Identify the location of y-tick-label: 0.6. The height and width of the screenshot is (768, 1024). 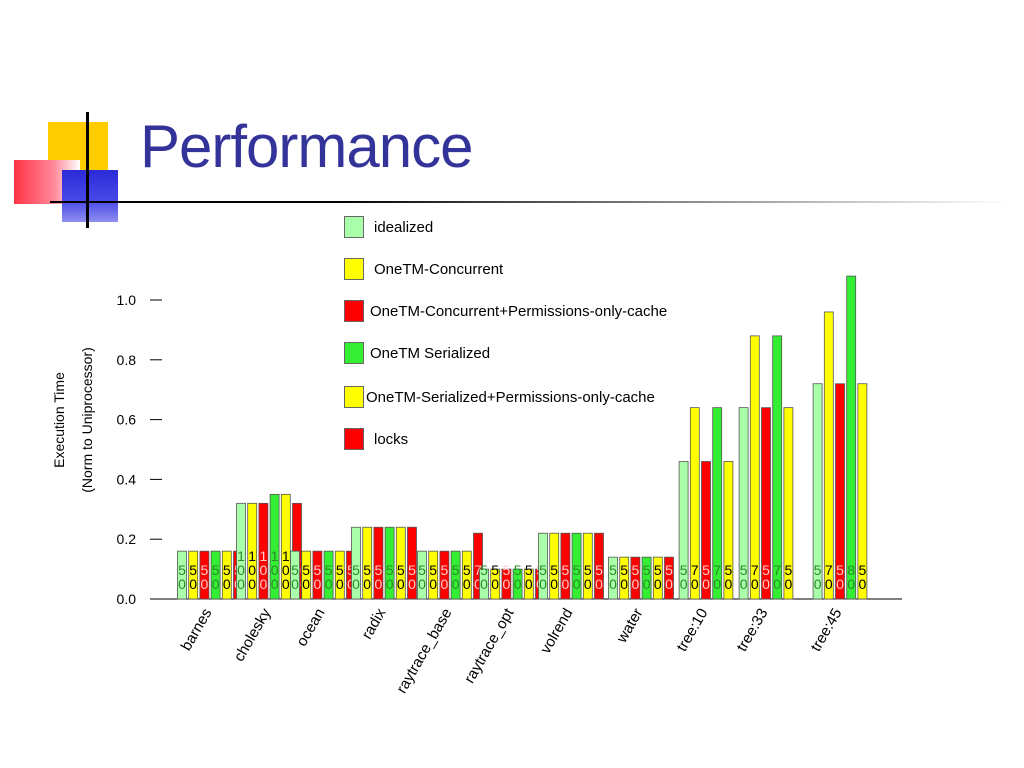
(127, 420).